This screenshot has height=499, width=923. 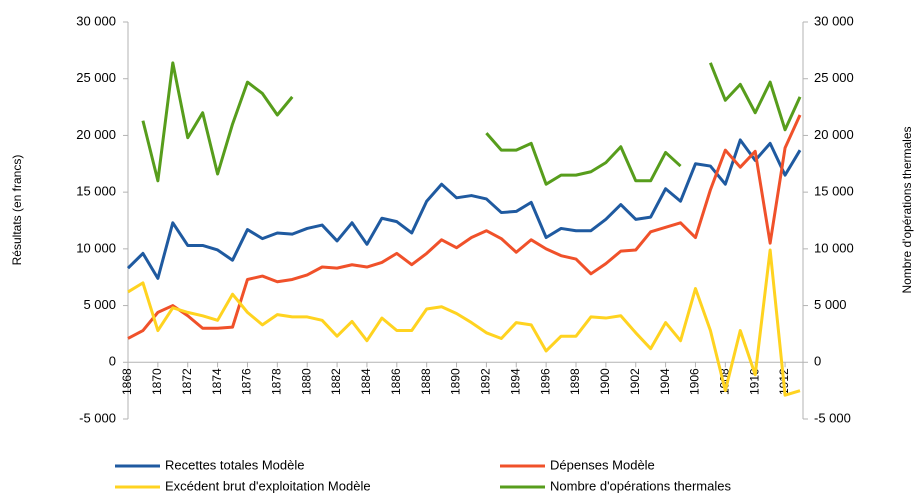 What do you see at coordinates (99, 304) in the screenshot?
I see `y-tick-label: 5 000` at bounding box center [99, 304].